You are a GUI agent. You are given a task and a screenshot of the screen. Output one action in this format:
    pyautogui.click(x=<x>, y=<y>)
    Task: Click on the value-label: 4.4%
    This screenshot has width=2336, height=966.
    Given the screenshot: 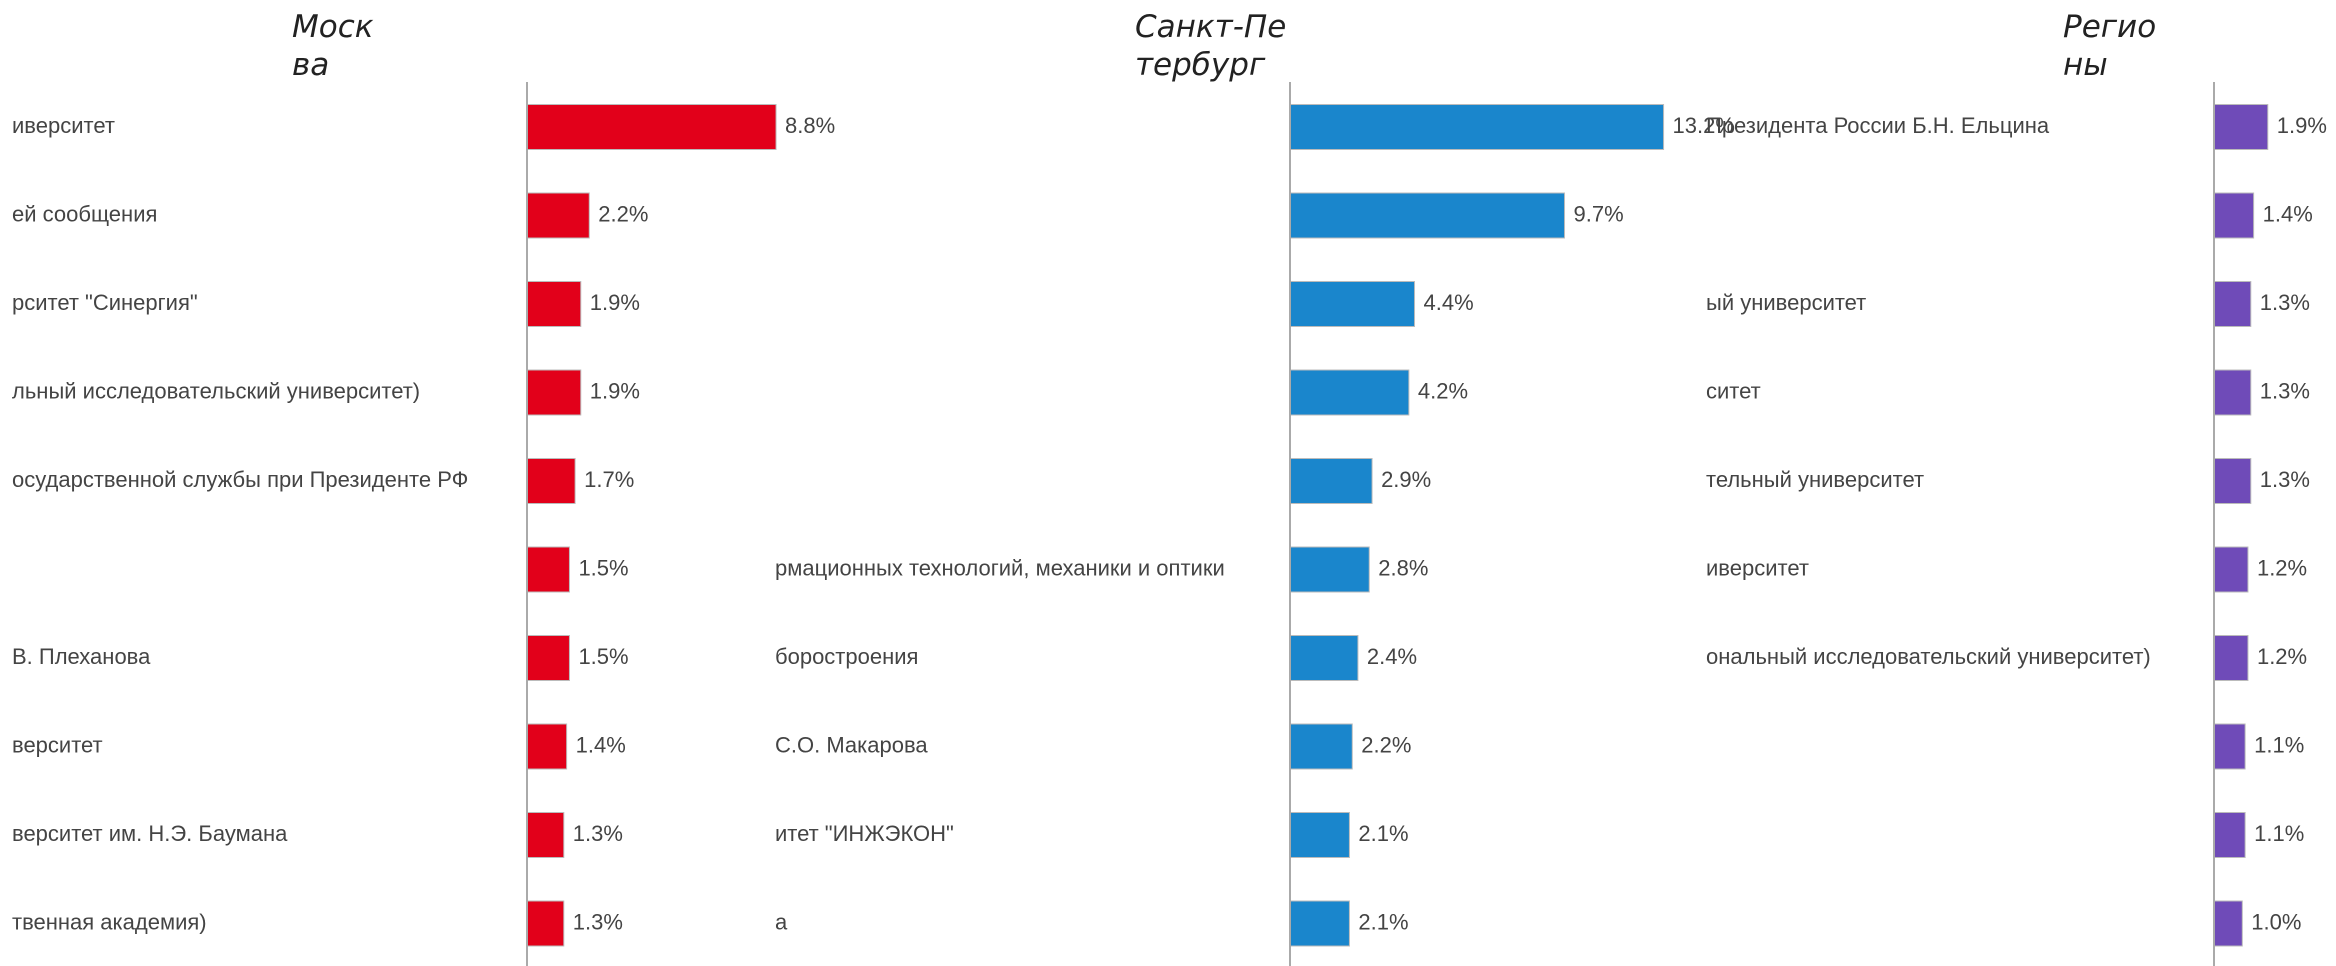 What is the action you would take?
    pyautogui.click(x=1449, y=302)
    